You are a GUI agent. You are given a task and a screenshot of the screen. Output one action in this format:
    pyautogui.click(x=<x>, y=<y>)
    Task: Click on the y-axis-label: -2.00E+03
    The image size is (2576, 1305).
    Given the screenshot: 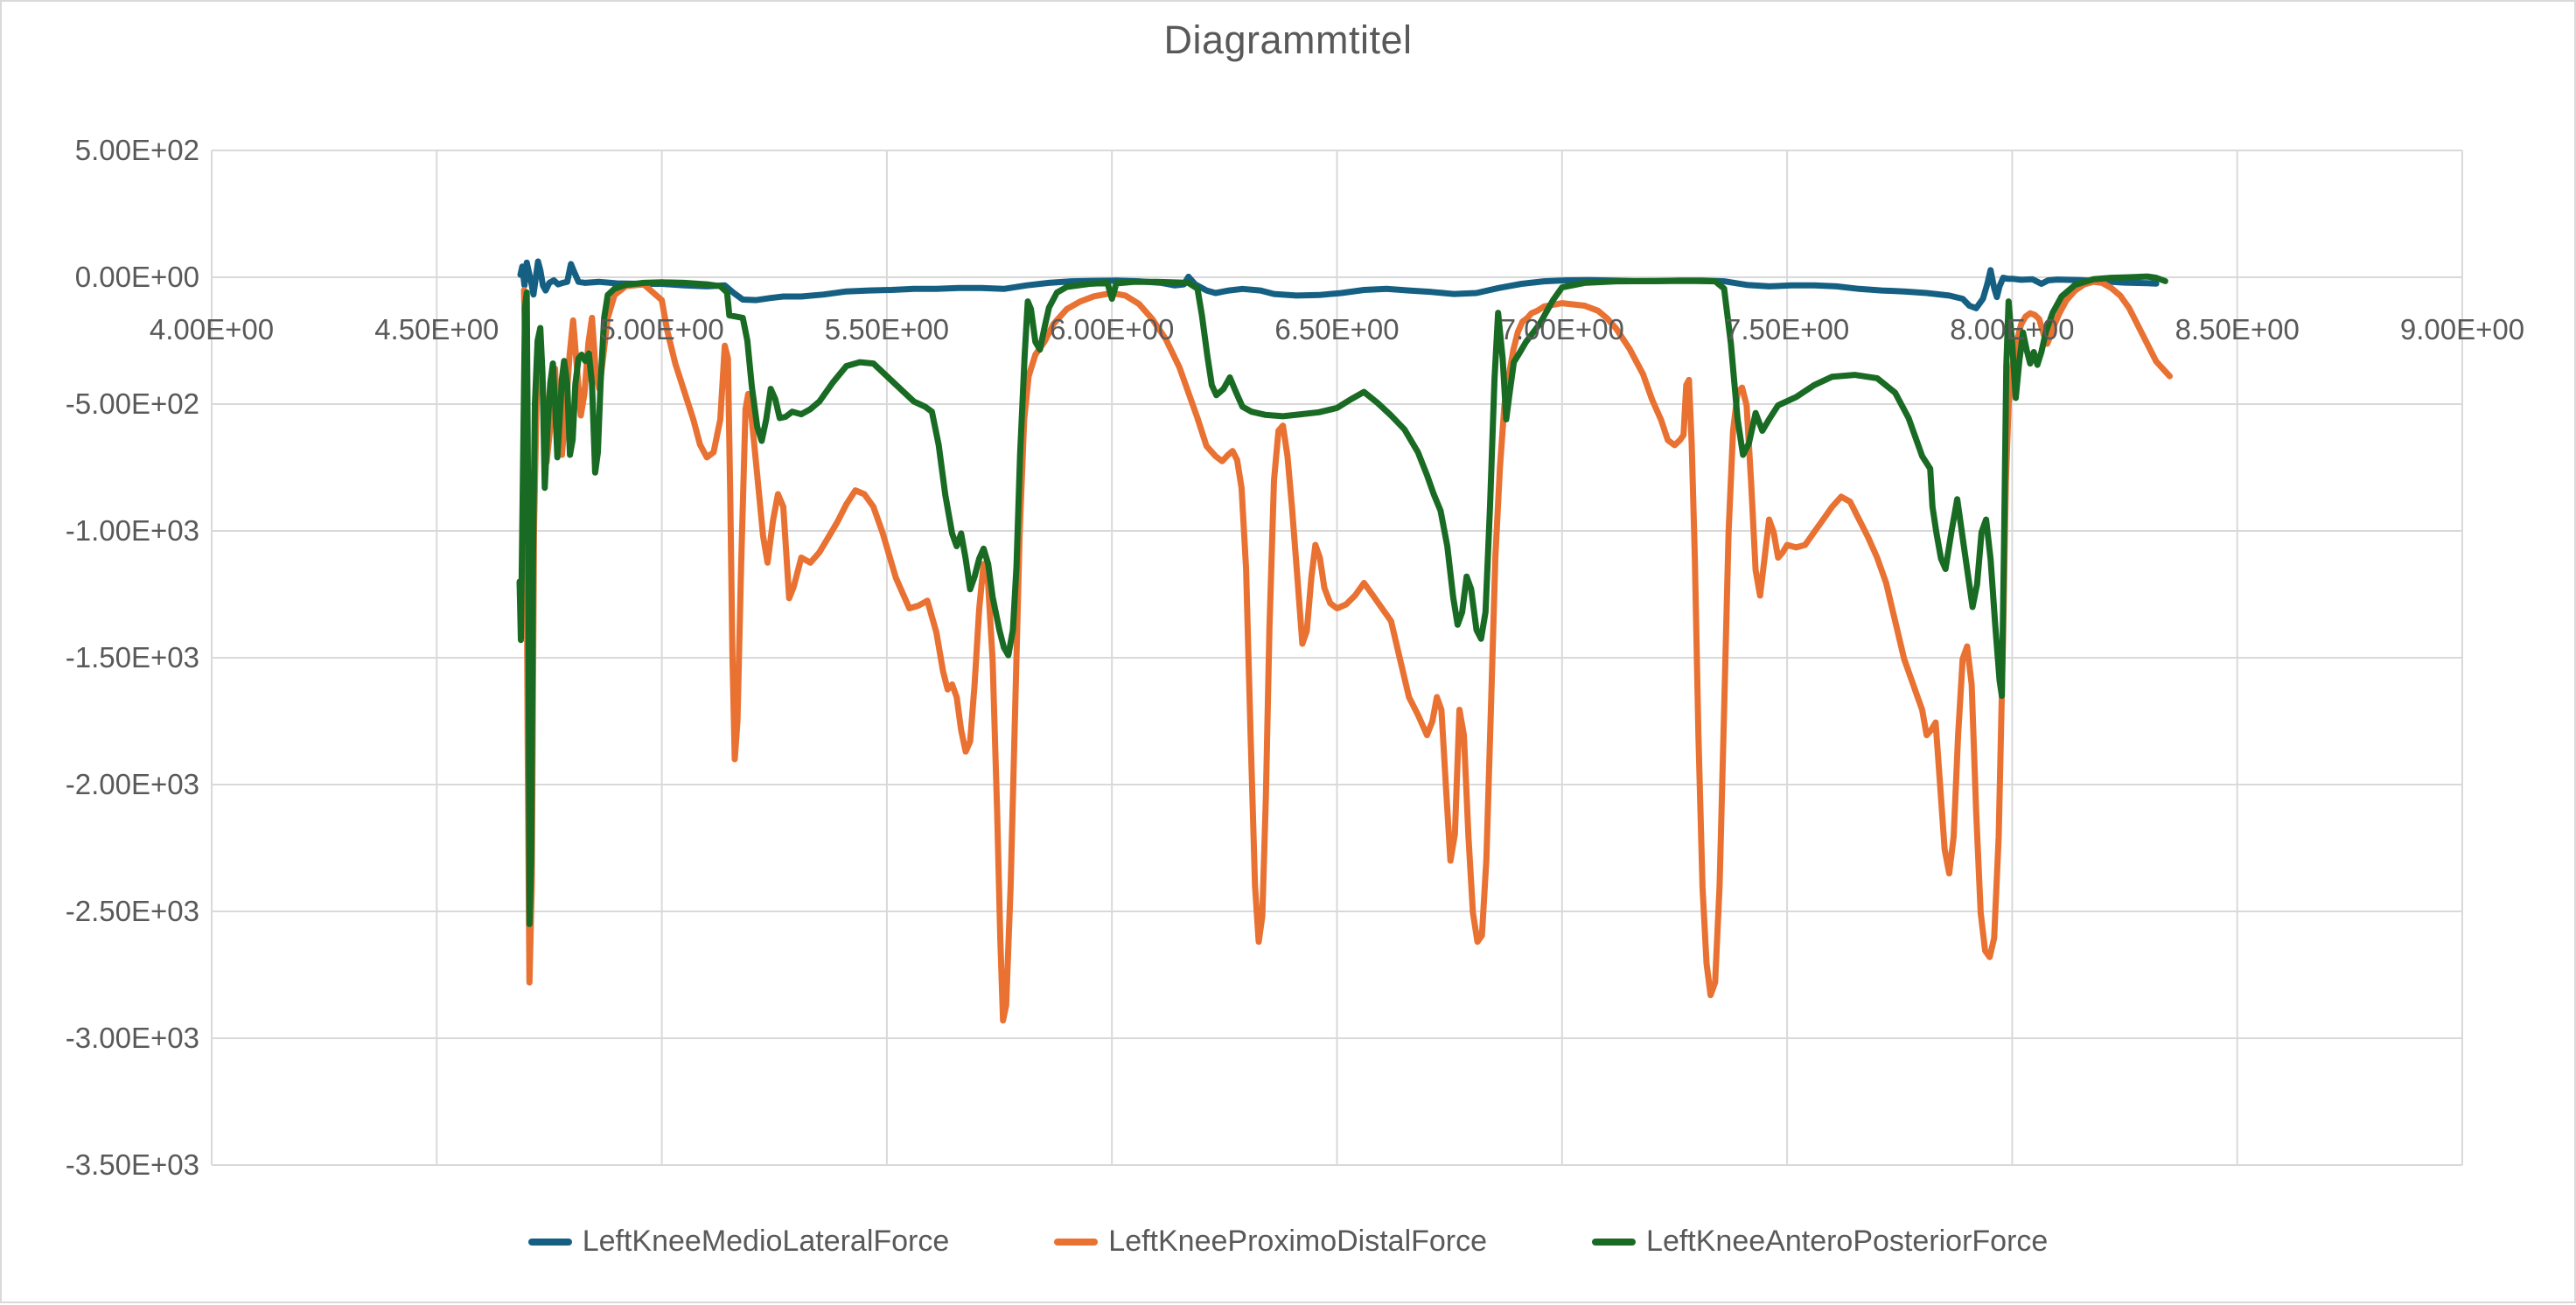 What is the action you would take?
    pyautogui.click(x=132, y=784)
    